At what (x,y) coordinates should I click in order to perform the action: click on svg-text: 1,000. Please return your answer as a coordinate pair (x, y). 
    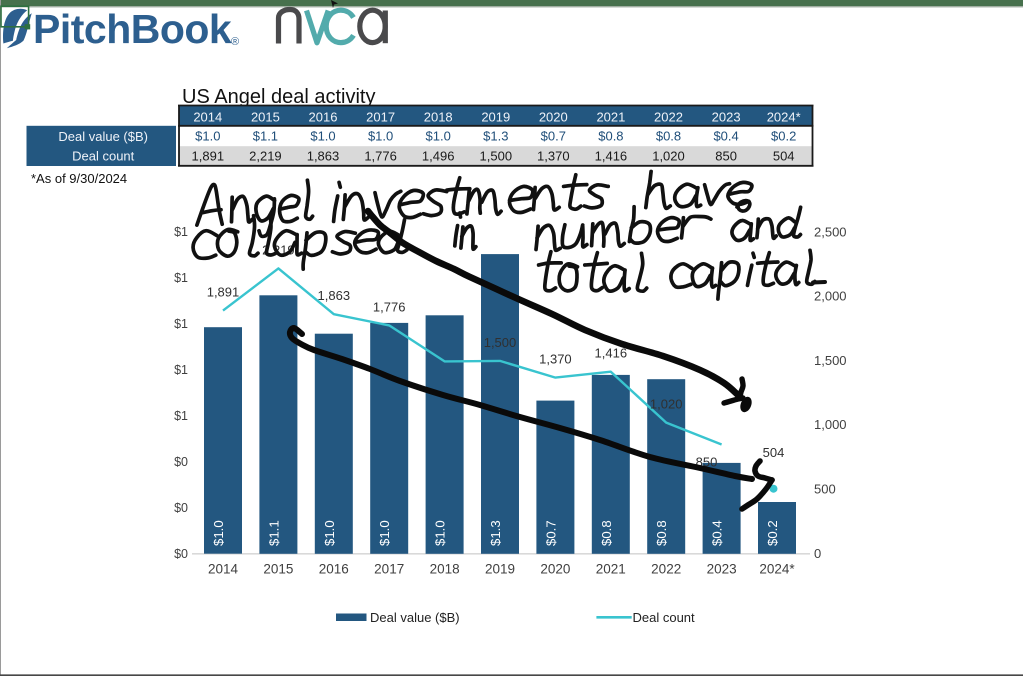
    Looking at the image, I should click on (830, 424).